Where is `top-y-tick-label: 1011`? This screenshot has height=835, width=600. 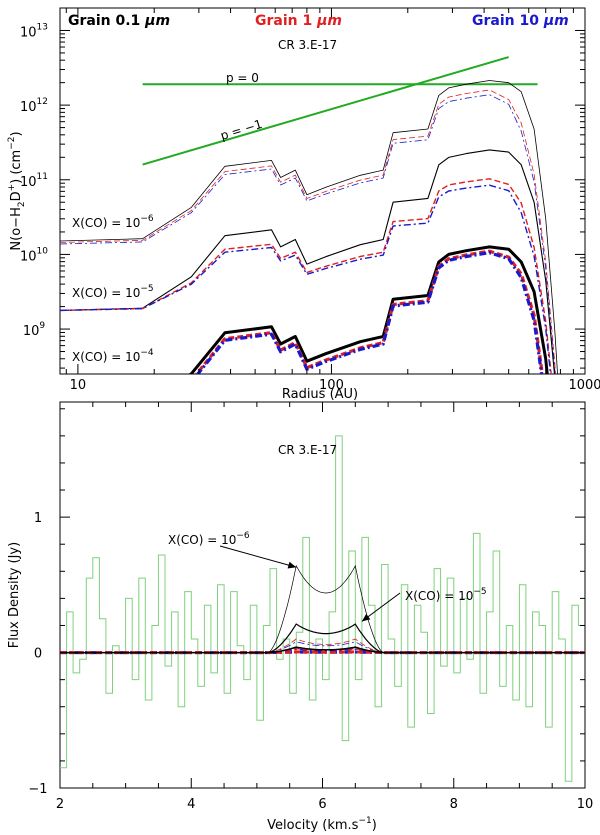 top-y-tick-label: 1011 is located at coordinates (34, 181).